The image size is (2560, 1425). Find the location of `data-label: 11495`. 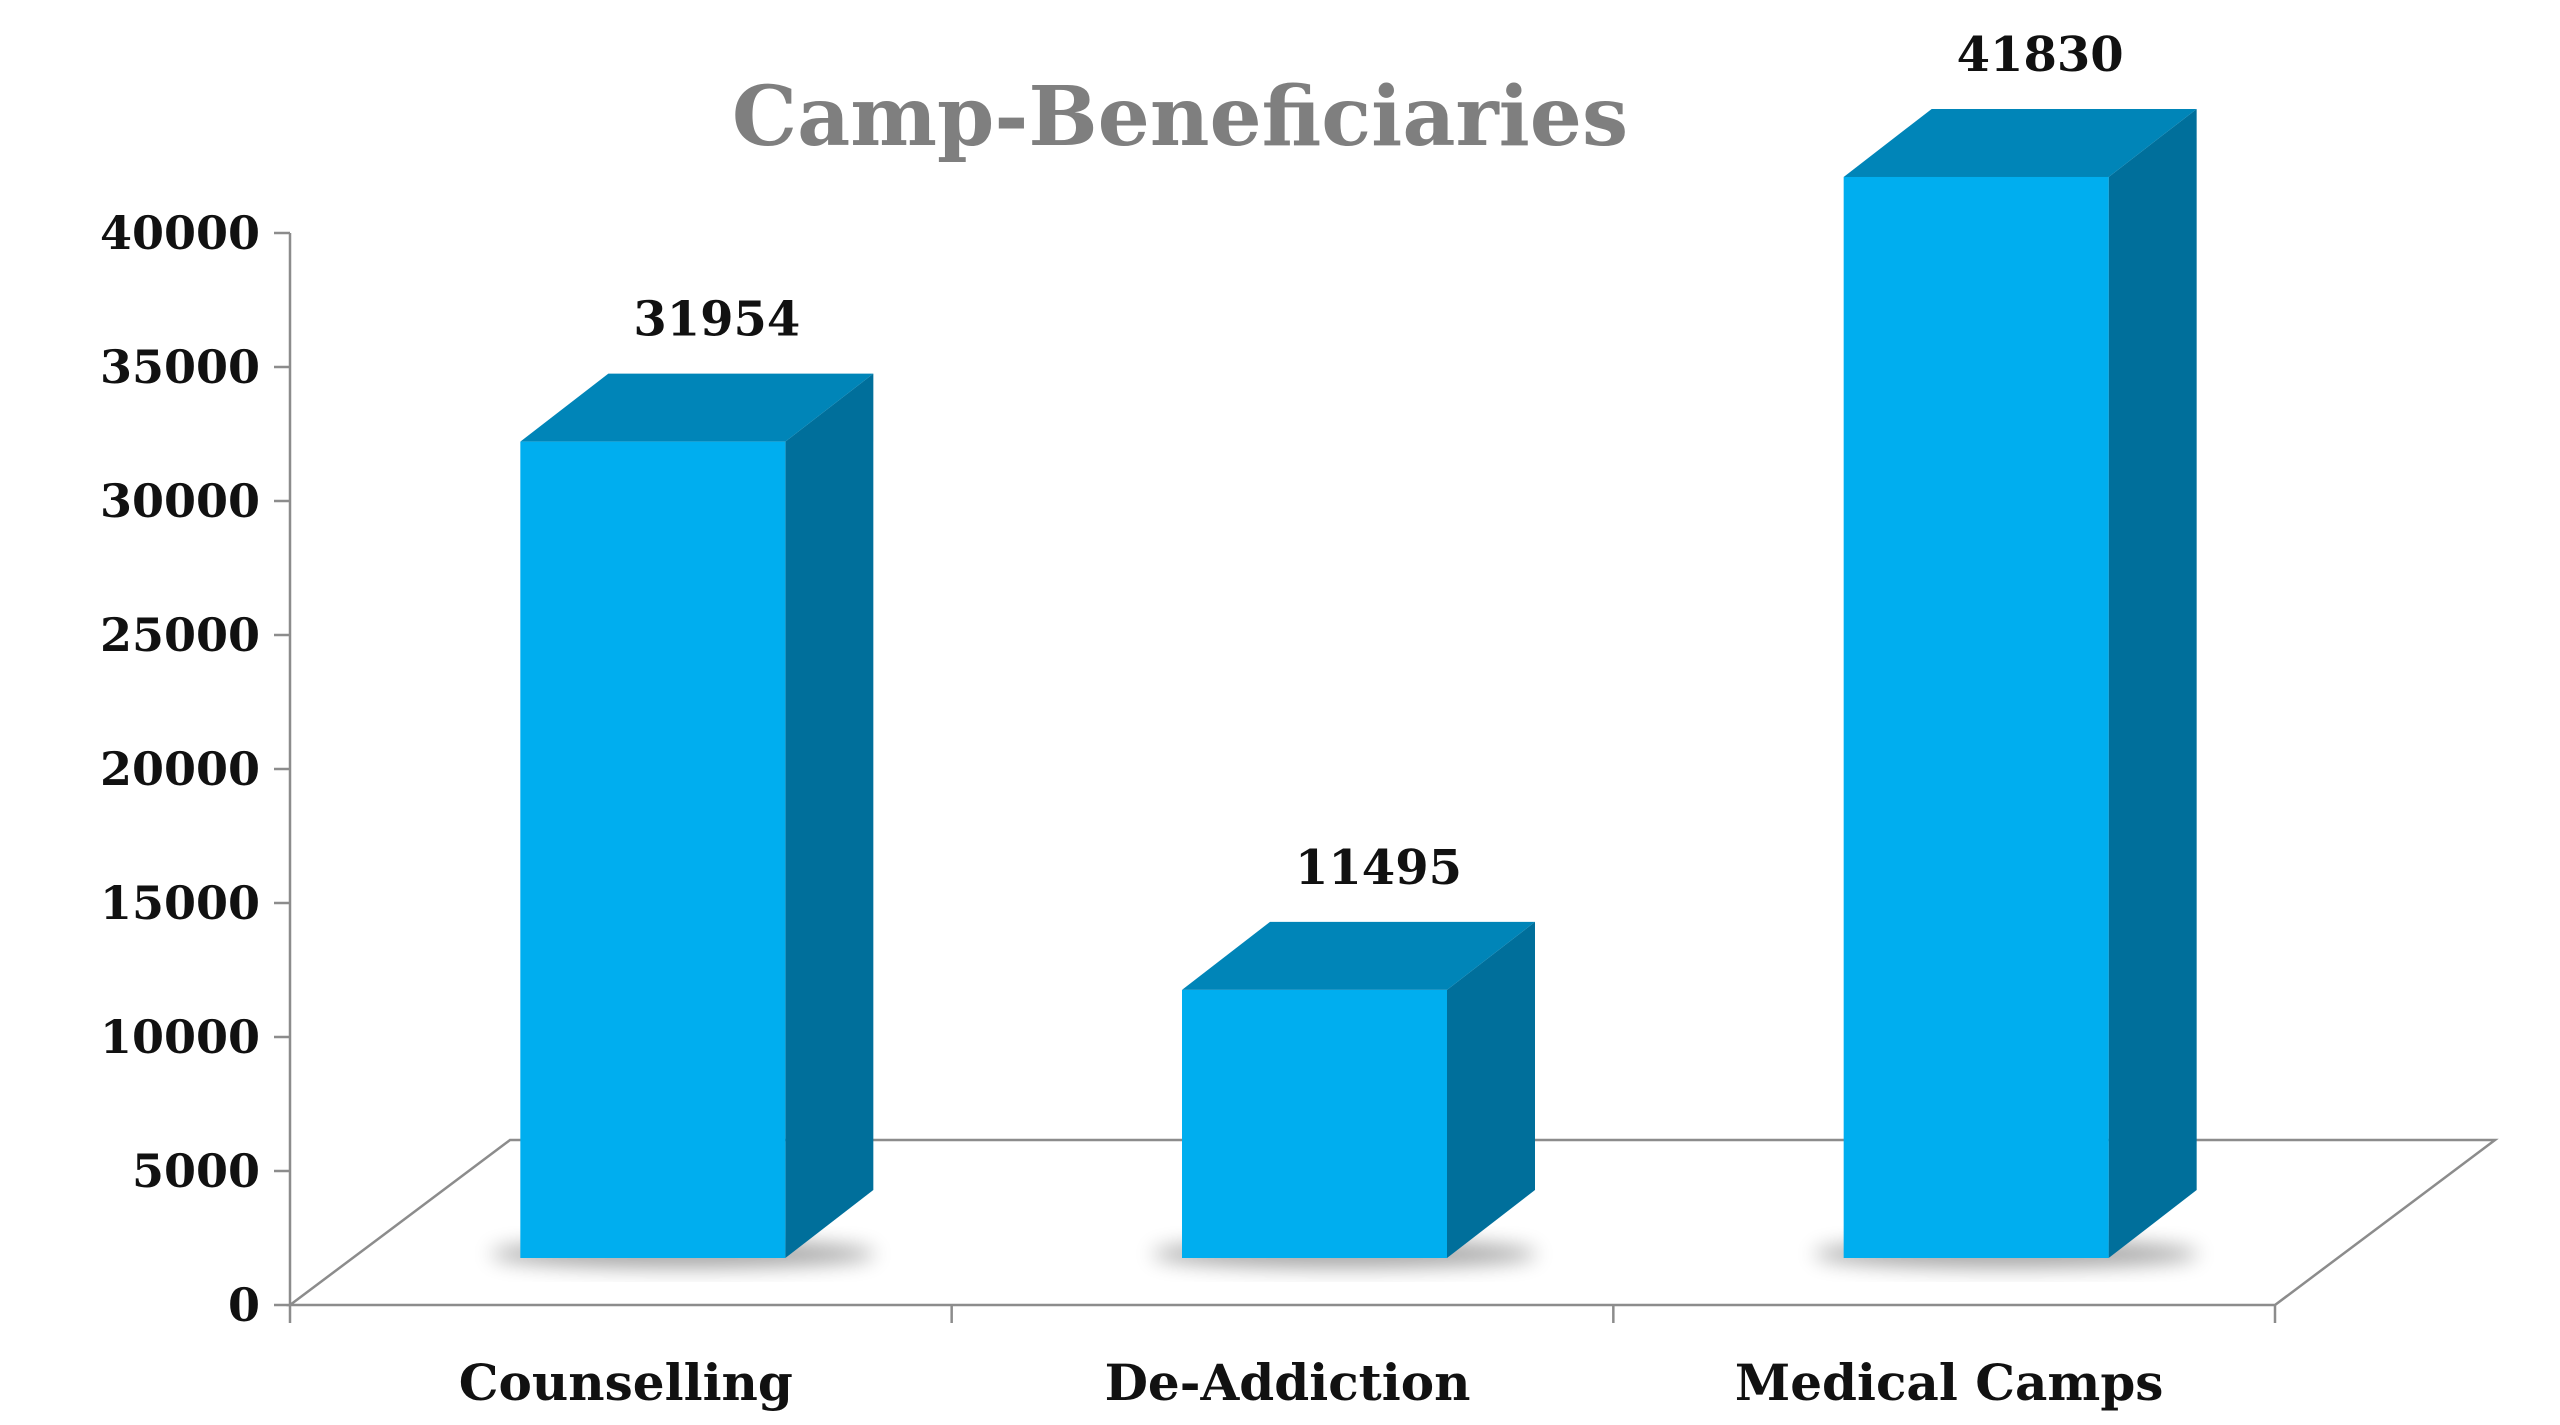

data-label: 11495 is located at coordinates (1378, 868).